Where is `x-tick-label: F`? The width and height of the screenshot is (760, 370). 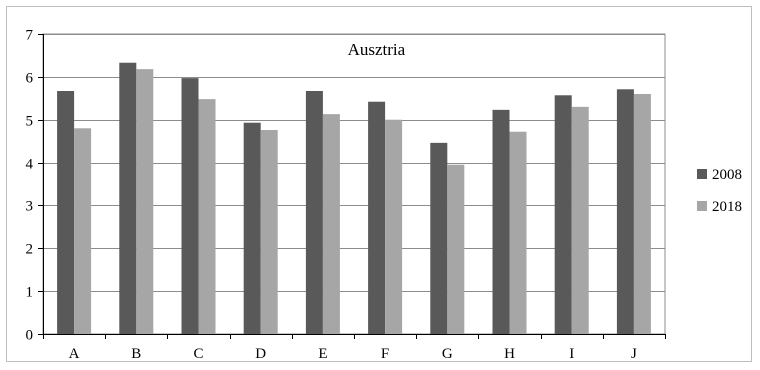
x-tick-label: F is located at coordinates (385, 354).